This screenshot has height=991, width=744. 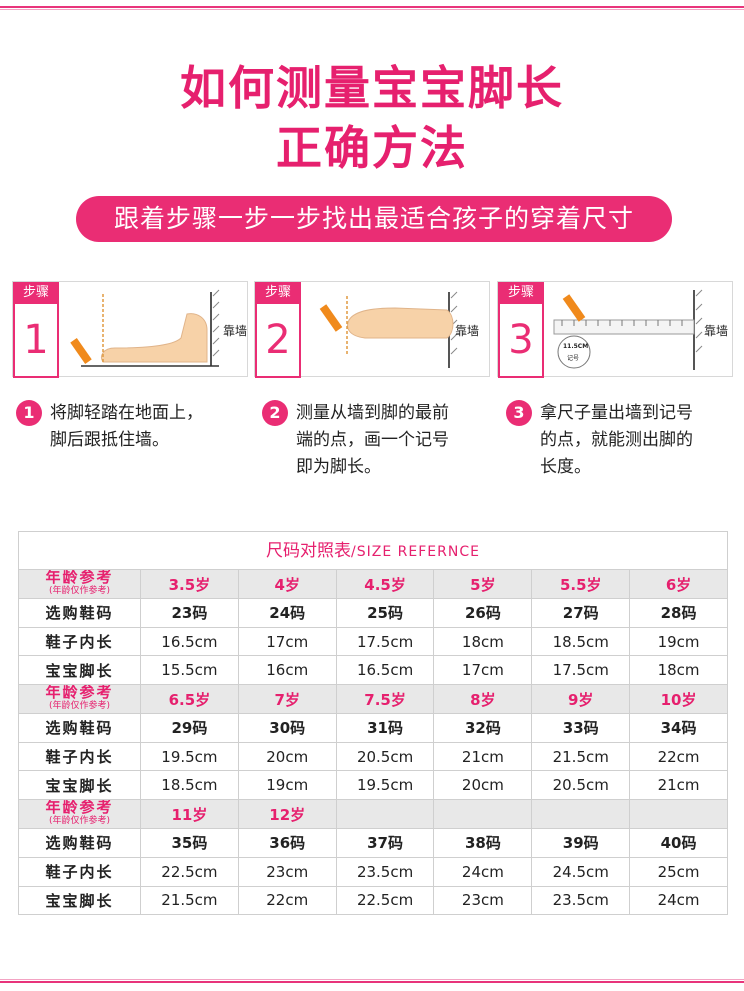 What do you see at coordinates (615, 329) in the screenshot?
I see `step-card-3: 步骤 3 靠墙 11.5CM 记号` at bounding box center [615, 329].